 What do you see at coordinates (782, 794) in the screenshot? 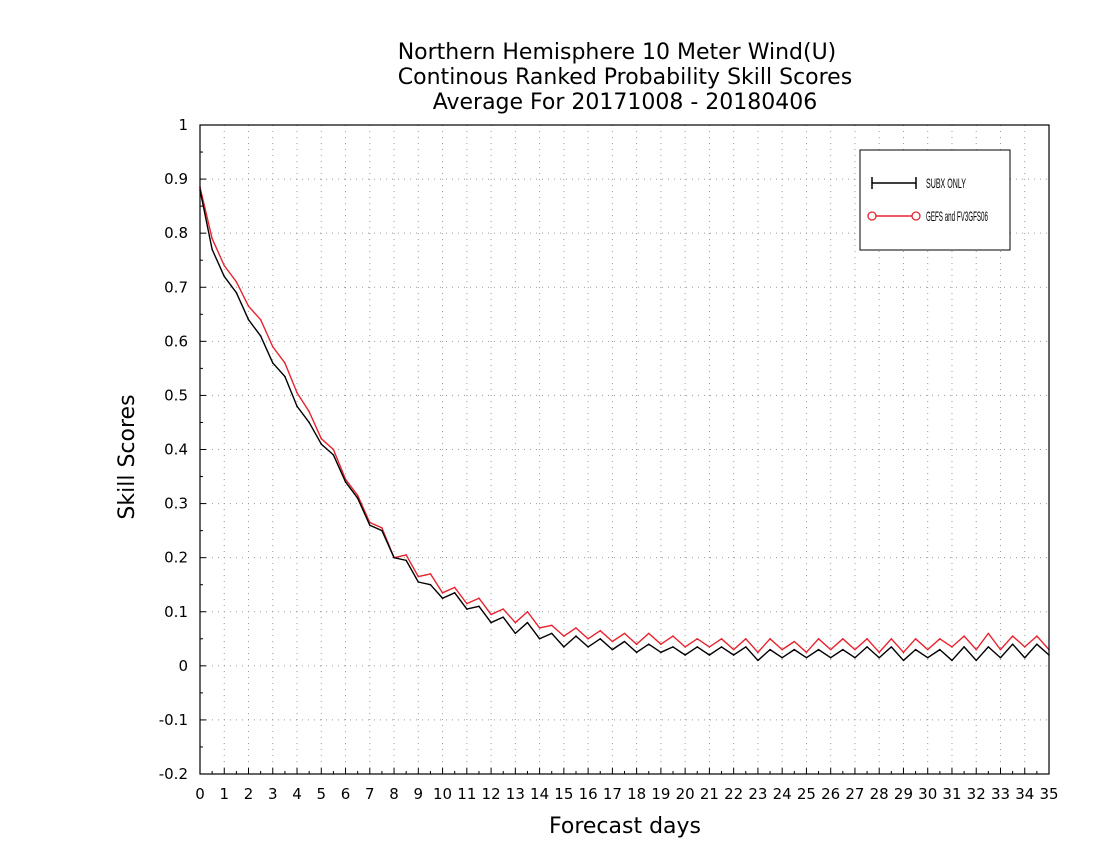
I see `x-tick-label: 24` at bounding box center [782, 794].